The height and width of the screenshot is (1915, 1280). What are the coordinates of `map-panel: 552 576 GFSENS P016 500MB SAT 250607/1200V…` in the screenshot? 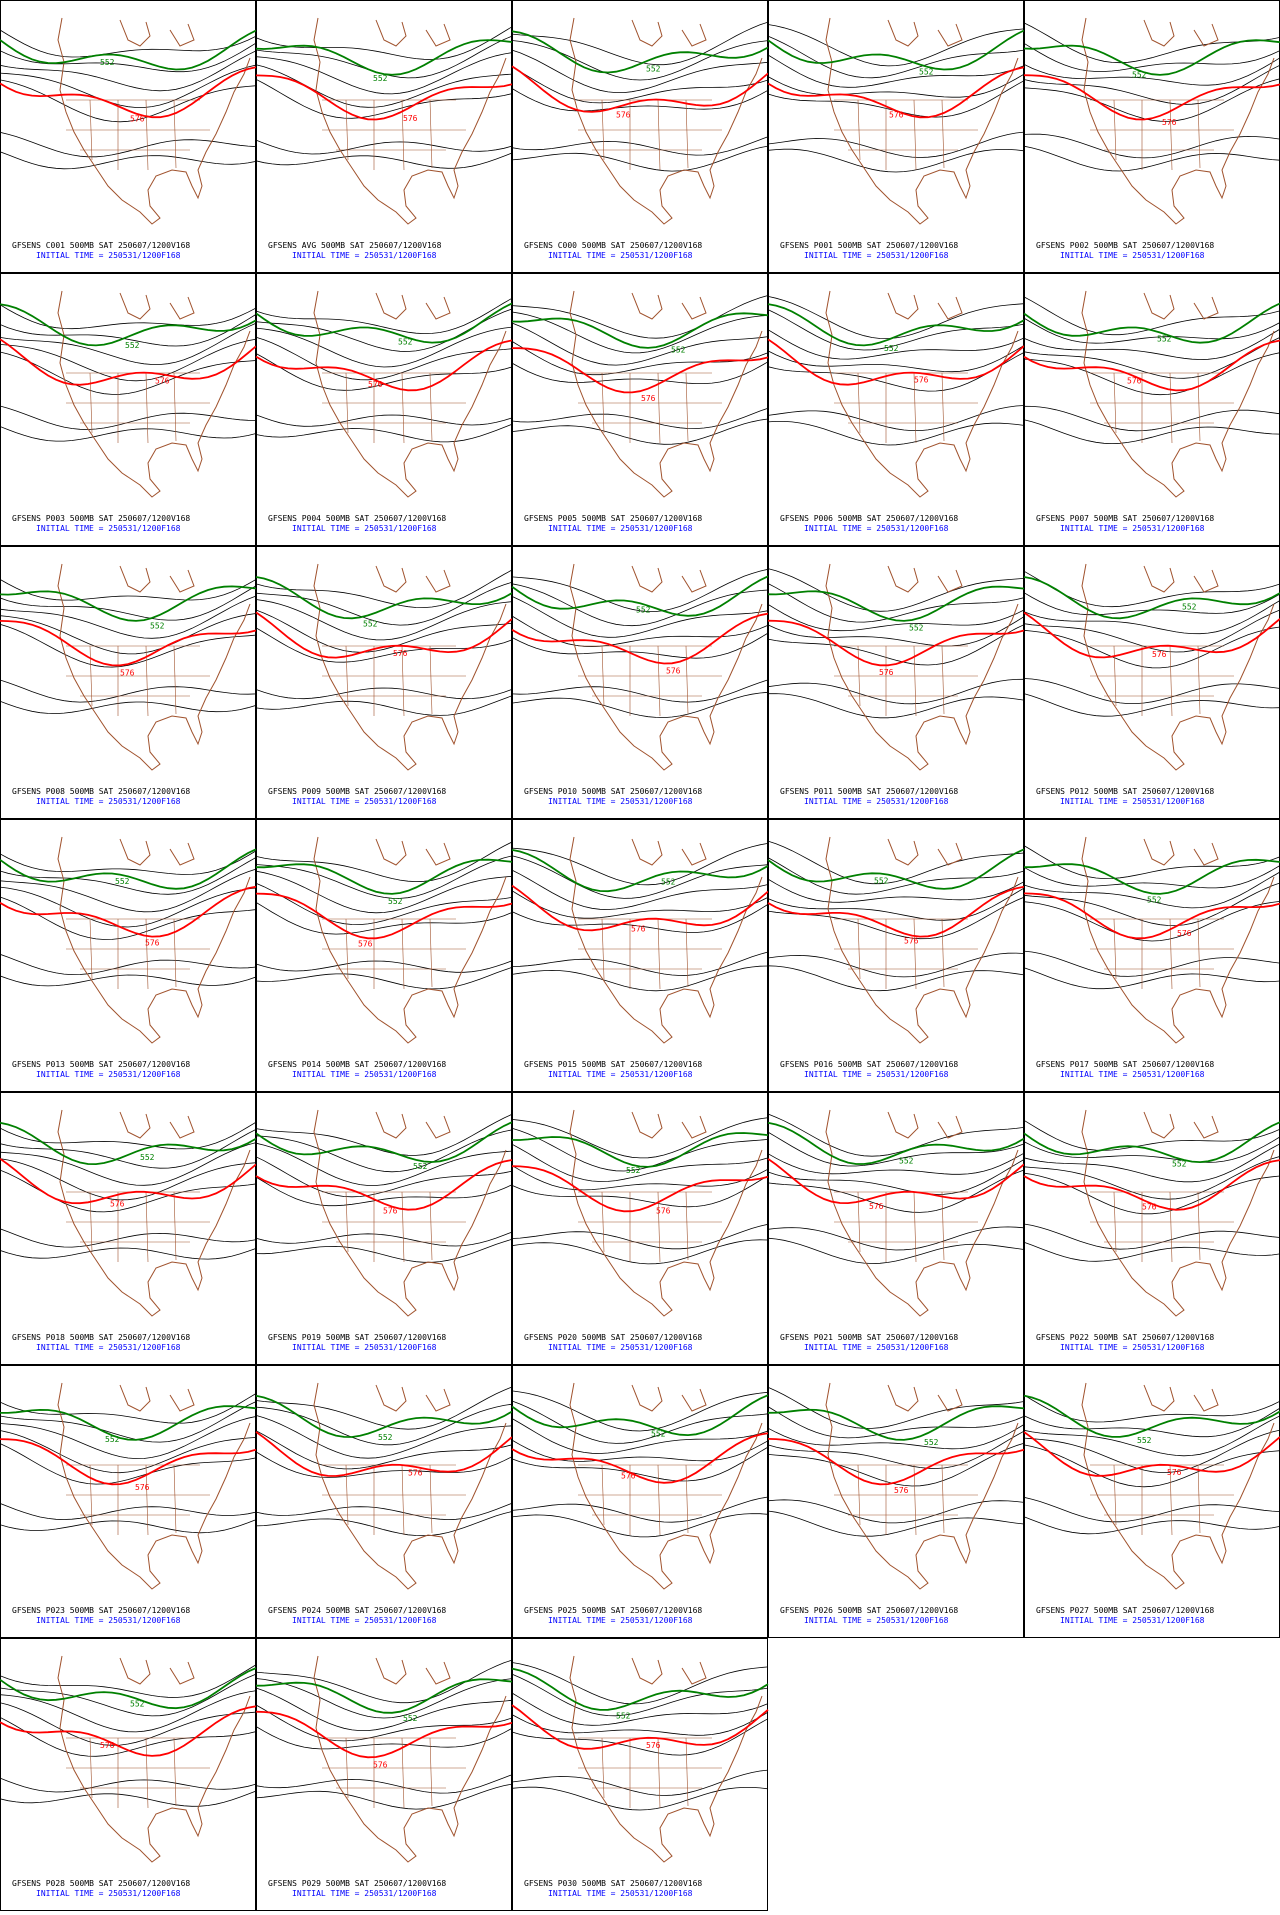 It's located at (896, 955).